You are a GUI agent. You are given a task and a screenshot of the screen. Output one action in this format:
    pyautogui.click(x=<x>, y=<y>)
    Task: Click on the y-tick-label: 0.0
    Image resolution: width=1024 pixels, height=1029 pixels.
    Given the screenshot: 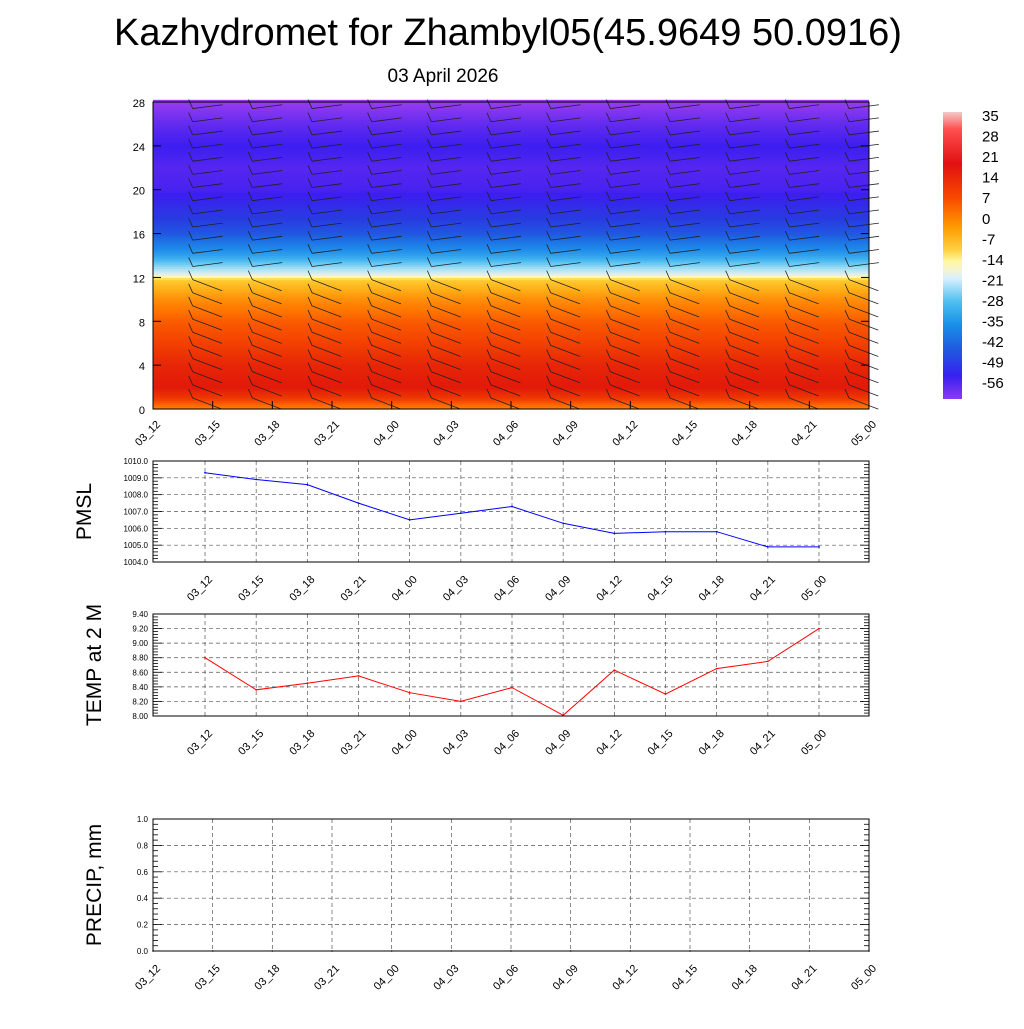 What is the action you would take?
    pyautogui.click(x=143, y=951)
    